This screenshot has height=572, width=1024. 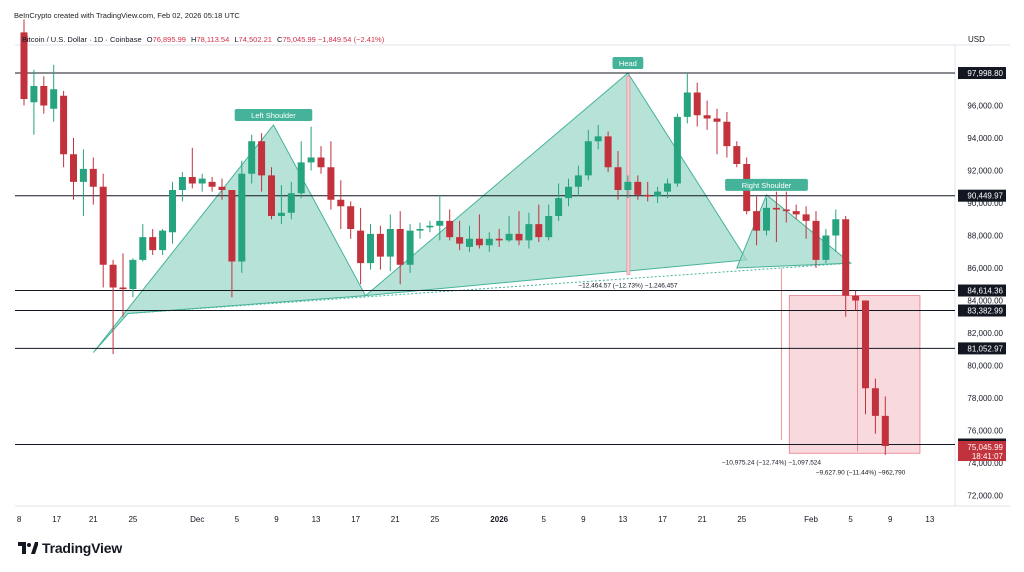 I want to click on currency-label: USD, so click(x=976, y=39).